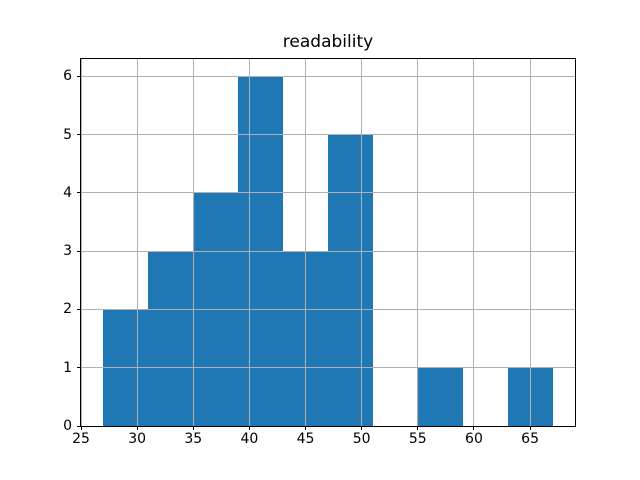 Image resolution: width=640 pixels, height=480 pixels. Describe the element at coordinates (417, 439) in the screenshot. I see `x-tick-label: 55` at that location.